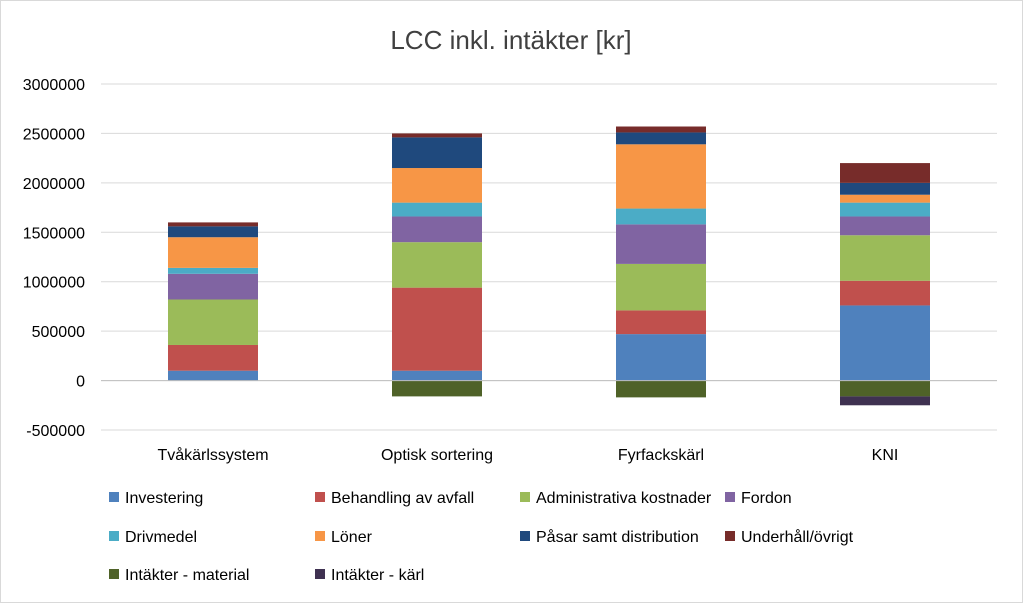 This screenshot has height=603, width=1023. What do you see at coordinates (377, 575) in the screenshot?
I see `legend-label: Intäkter - kärl` at bounding box center [377, 575].